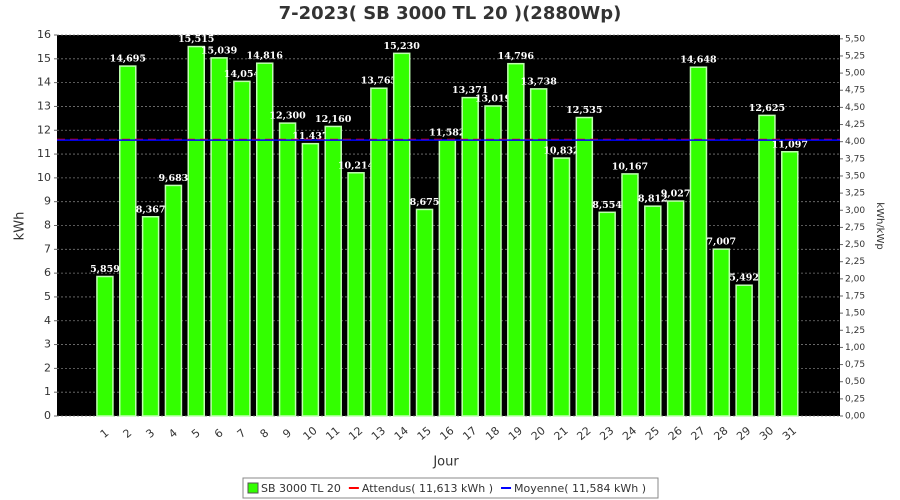 This screenshot has height=500, width=900. Describe the element at coordinates (44, 153) in the screenshot. I see `y-tick-label: 11` at that location.